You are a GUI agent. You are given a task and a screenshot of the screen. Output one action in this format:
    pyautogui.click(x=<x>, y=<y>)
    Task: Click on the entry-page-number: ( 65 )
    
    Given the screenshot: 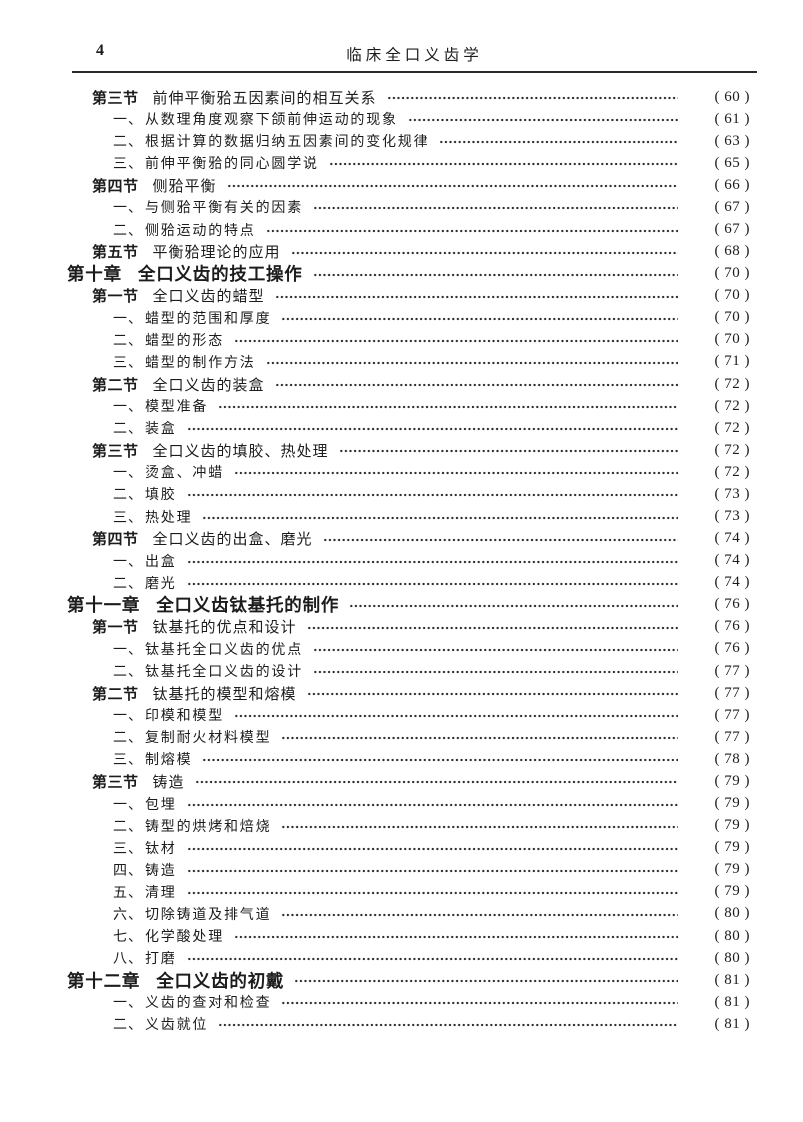 What is the action you would take?
    pyautogui.click(x=732, y=162)
    